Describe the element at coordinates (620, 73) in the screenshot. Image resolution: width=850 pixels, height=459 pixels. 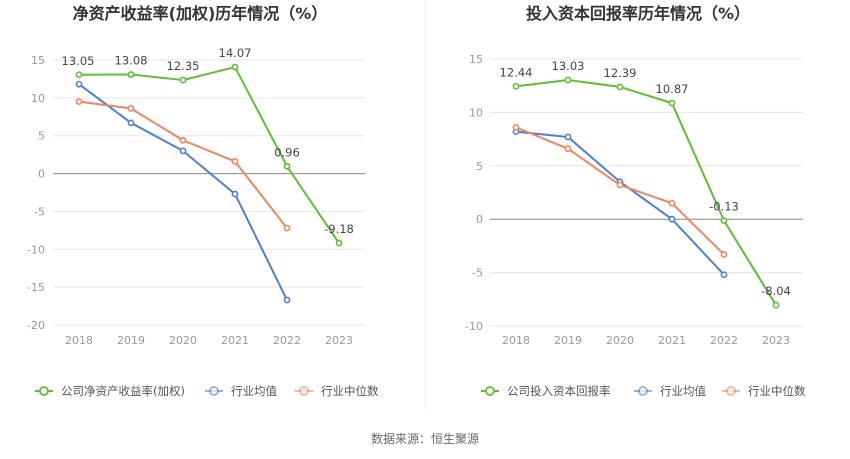
I see `data-label: 12.39` at that location.